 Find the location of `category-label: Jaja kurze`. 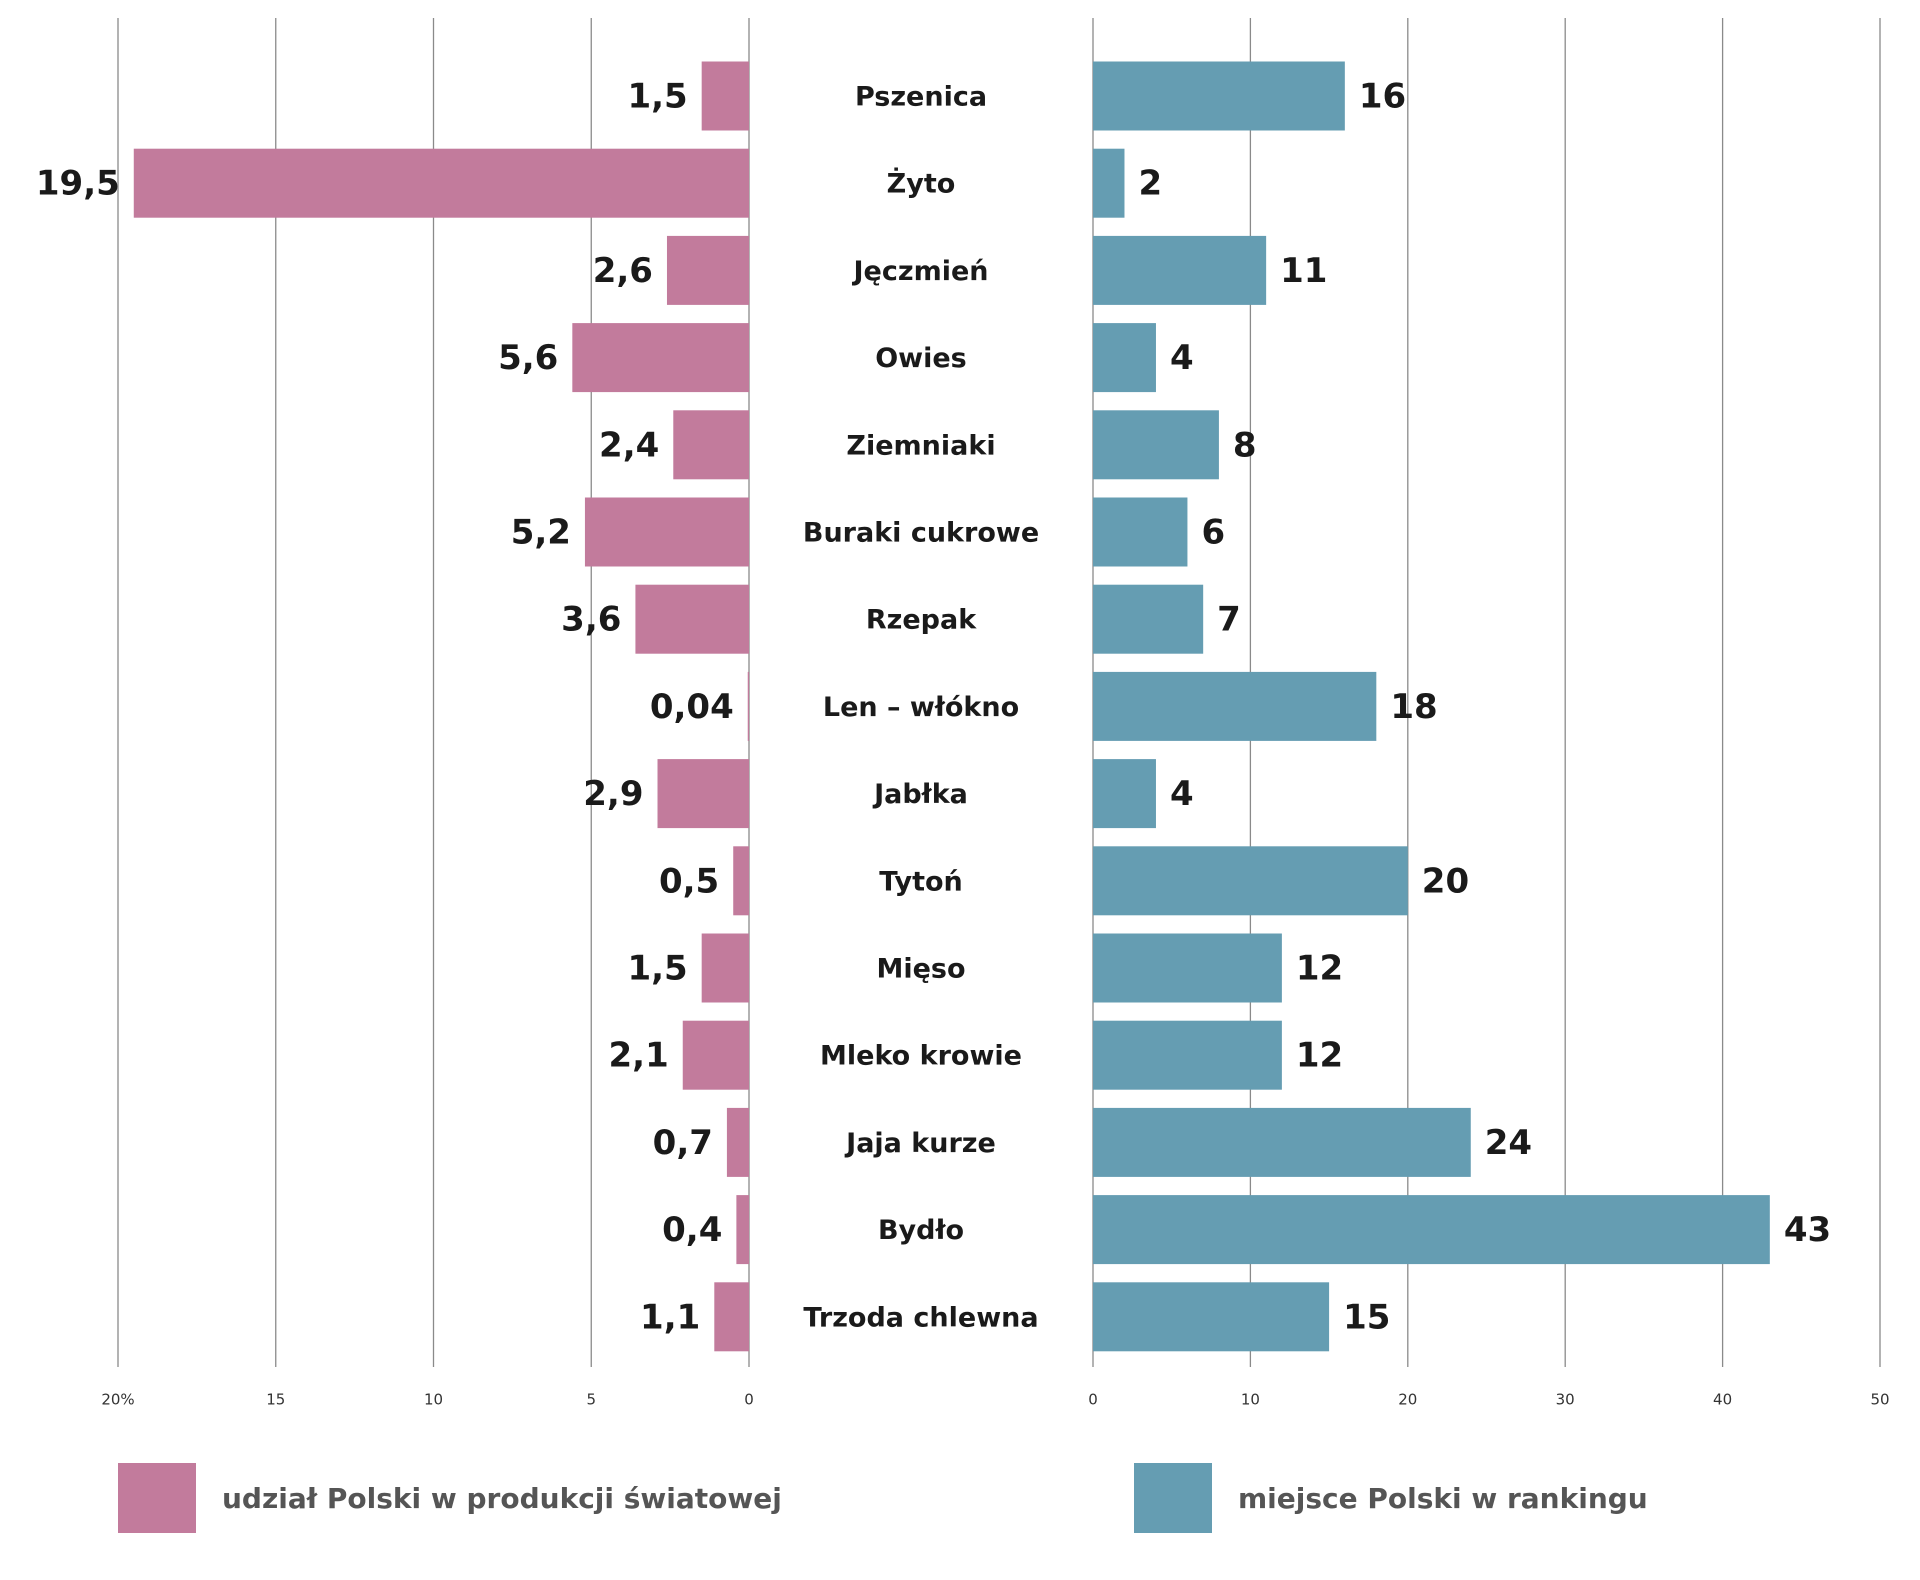

category-label: Jaja kurze is located at coordinates (920, 1143).